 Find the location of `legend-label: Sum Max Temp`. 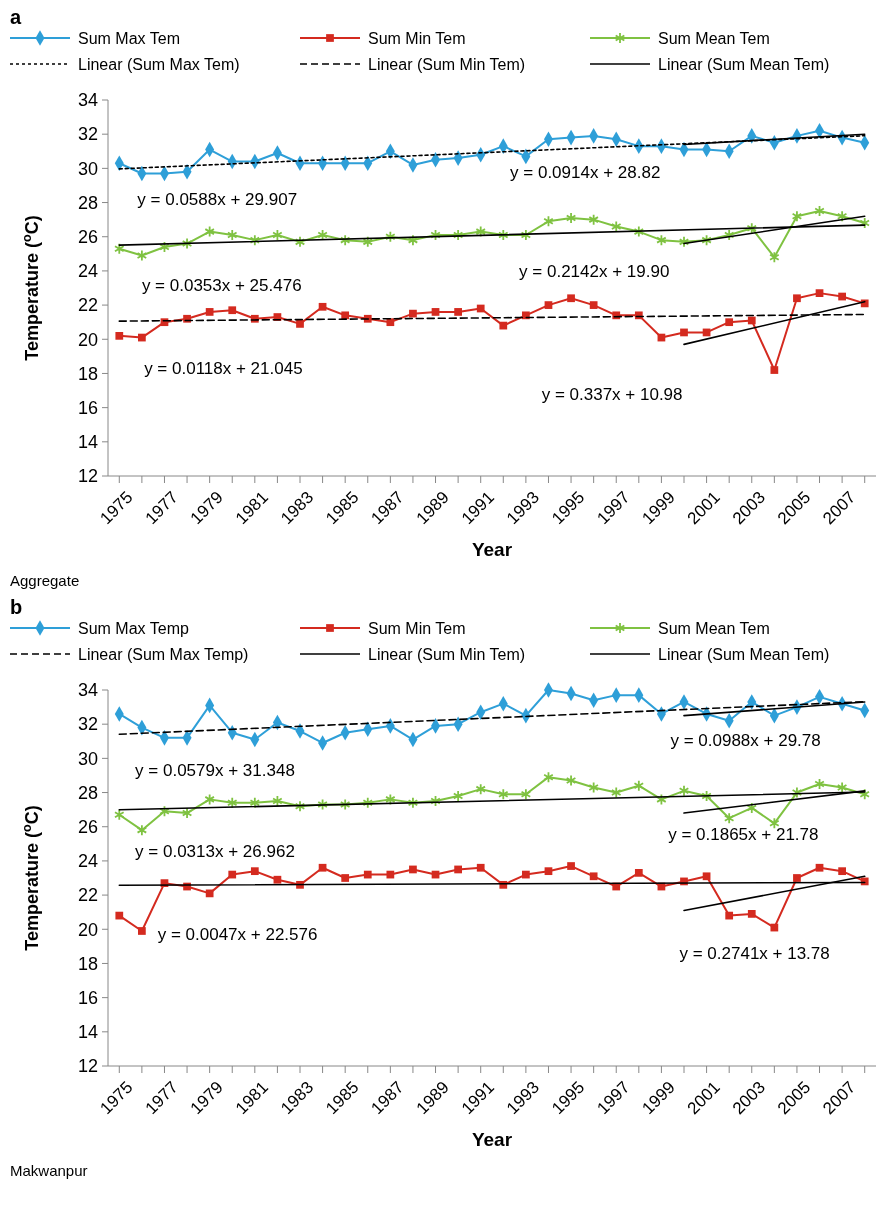

legend-label: Sum Max Temp is located at coordinates (133, 628).